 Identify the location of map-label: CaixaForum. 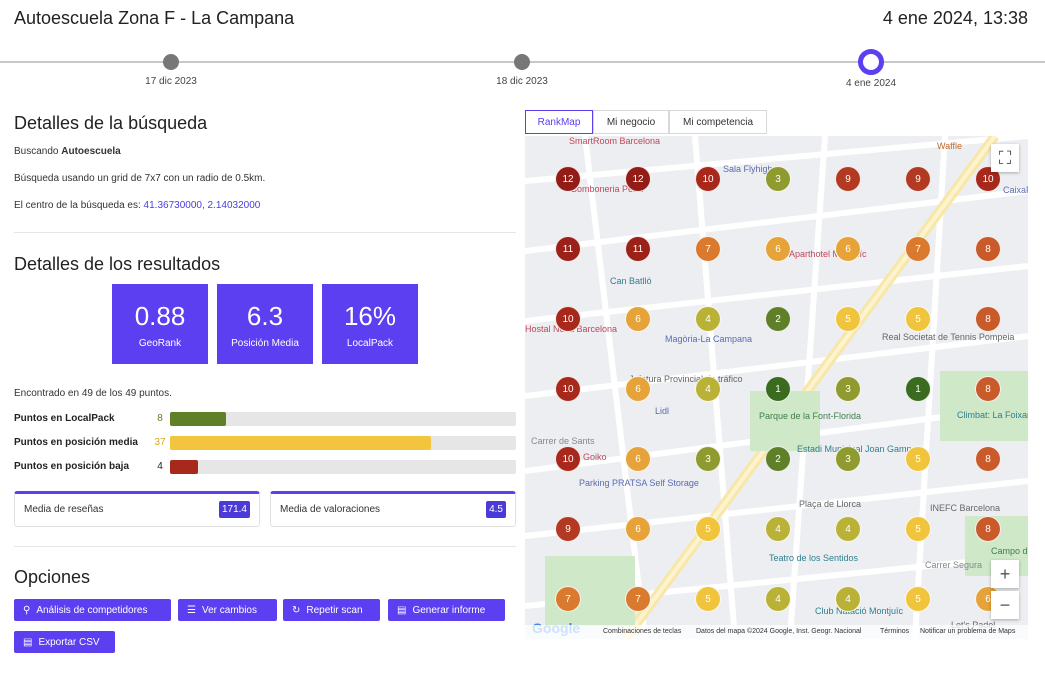
(1015, 190).